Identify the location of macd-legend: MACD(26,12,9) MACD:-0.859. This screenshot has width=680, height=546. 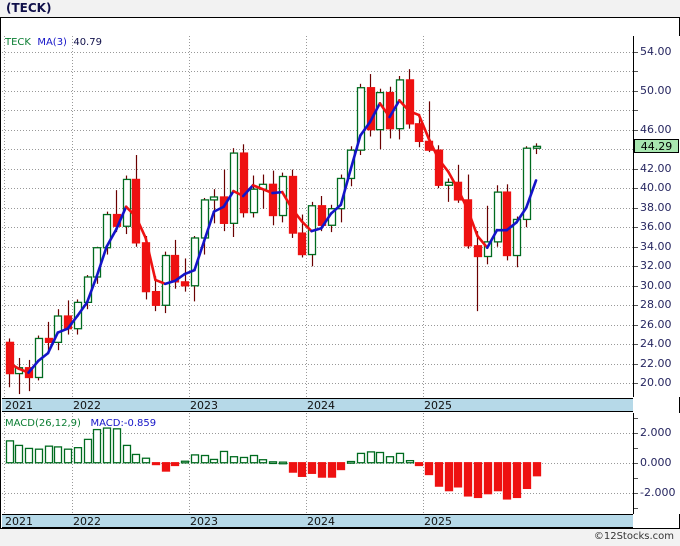
(80, 423).